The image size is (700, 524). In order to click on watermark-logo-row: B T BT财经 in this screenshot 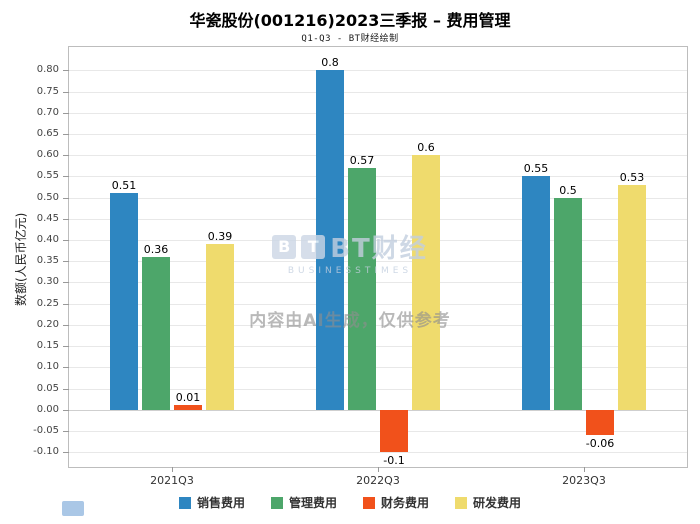, I will do `click(350, 246)`.